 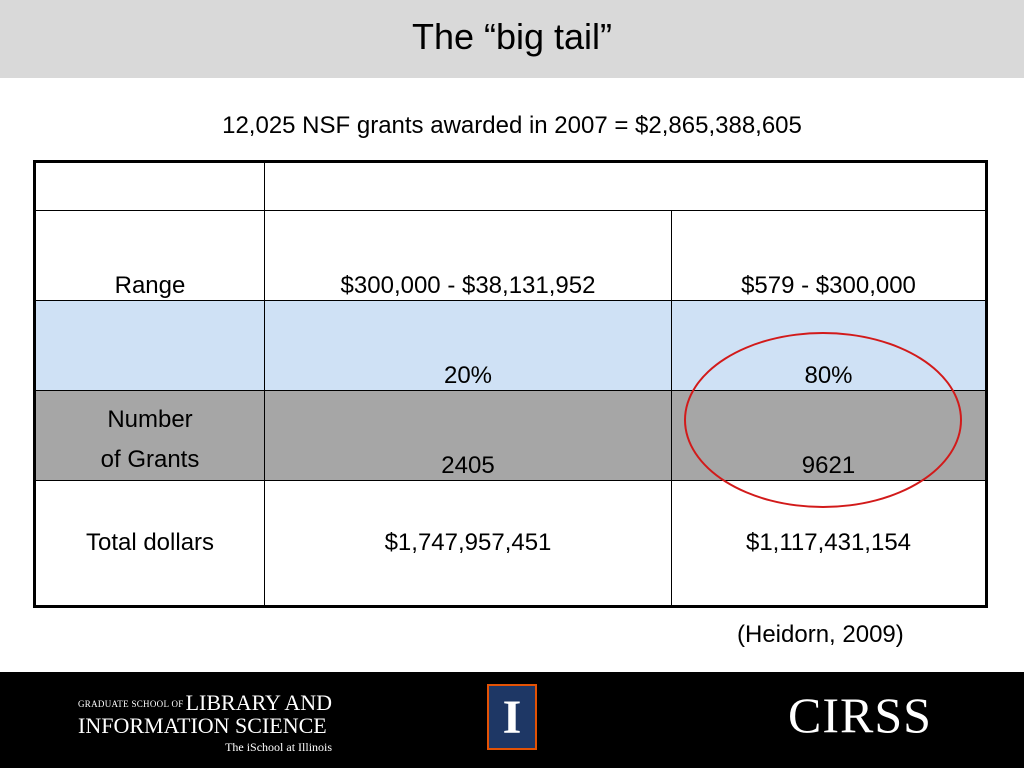 I want to click on gslis-logo-line2: INFORMATION SCIENCE, so click(x=205, y=726).